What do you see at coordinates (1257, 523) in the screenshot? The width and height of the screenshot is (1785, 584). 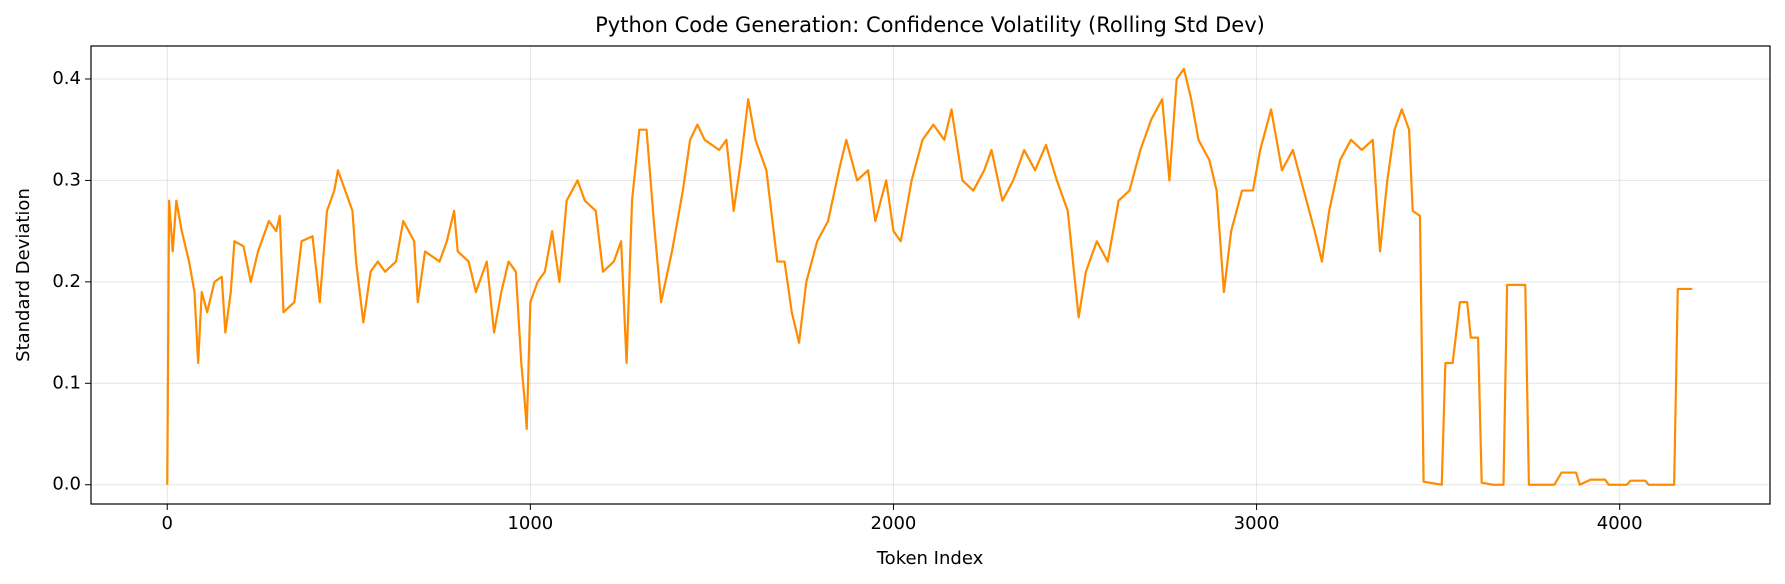 I see `x-tick-label: 3000` at bounding box center [1257, 523].